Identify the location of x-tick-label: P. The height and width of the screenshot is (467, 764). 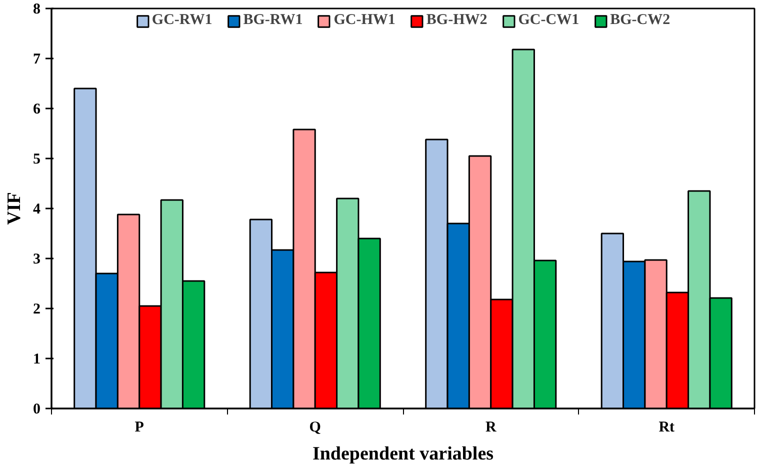
(139, 428).